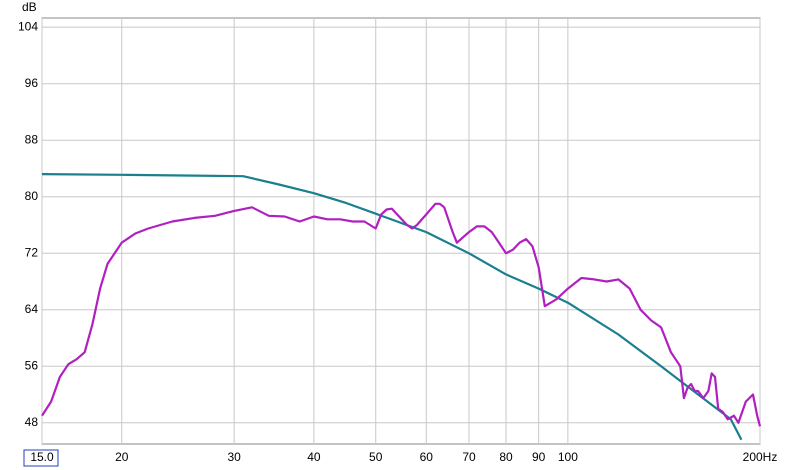 This screenshot has width=800, height=470. Describe the element at coordinates (122, 457) in the screenshot. I see `x-tick-label: 20` at that location.